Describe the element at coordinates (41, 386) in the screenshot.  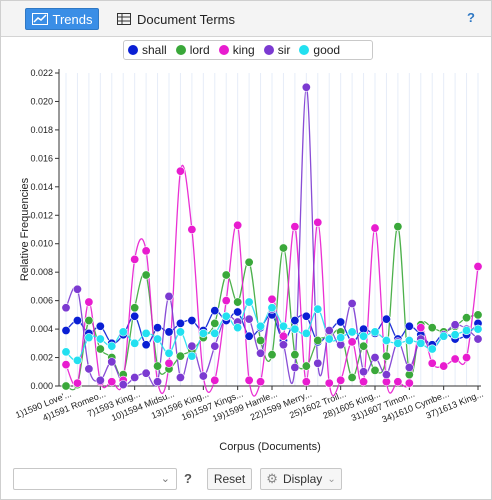
I see `y-tick-label: 0.000` at that location.